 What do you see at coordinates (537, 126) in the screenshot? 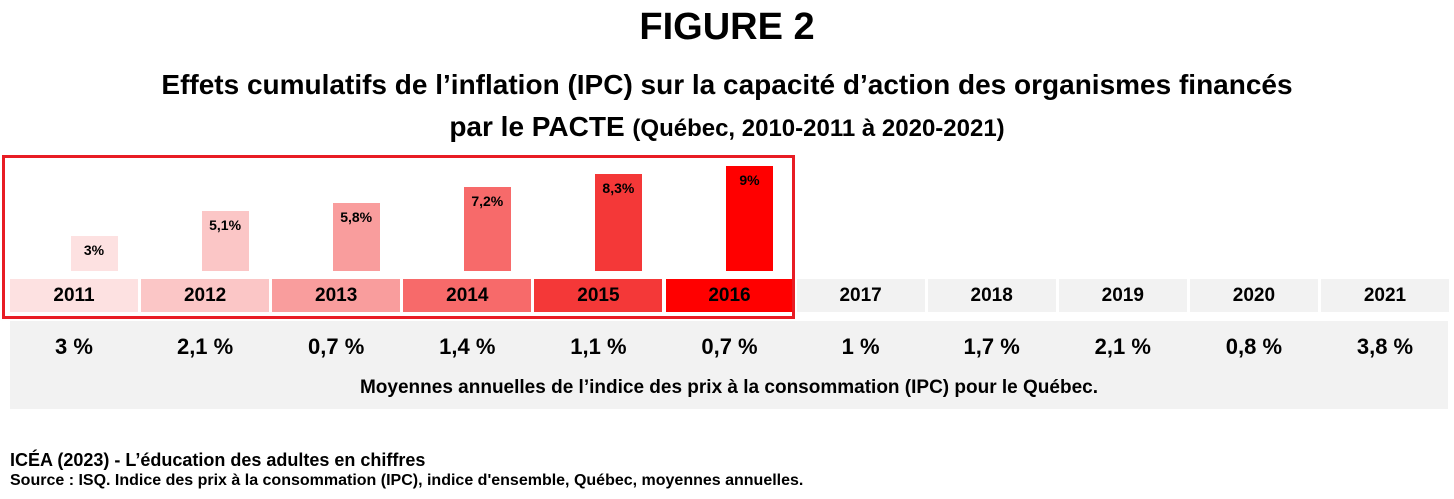
I see `title-line2: par le PACTE` at bounding box center [537, 126].